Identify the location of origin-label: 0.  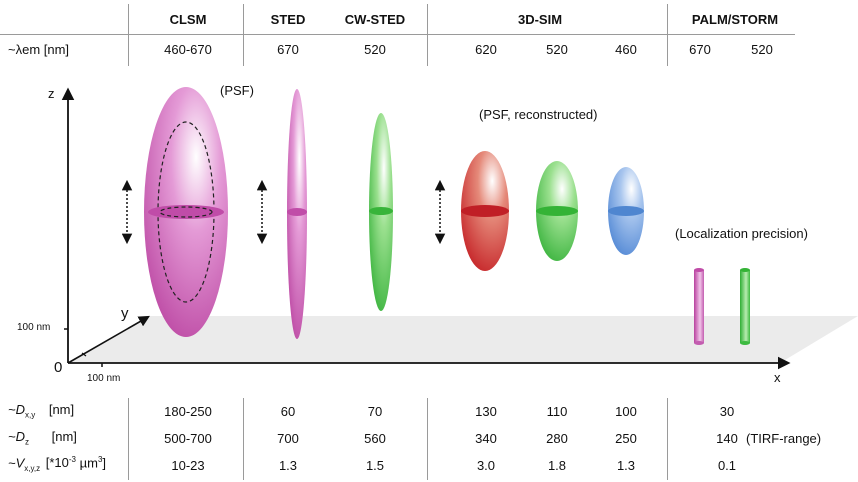
(58, 367).